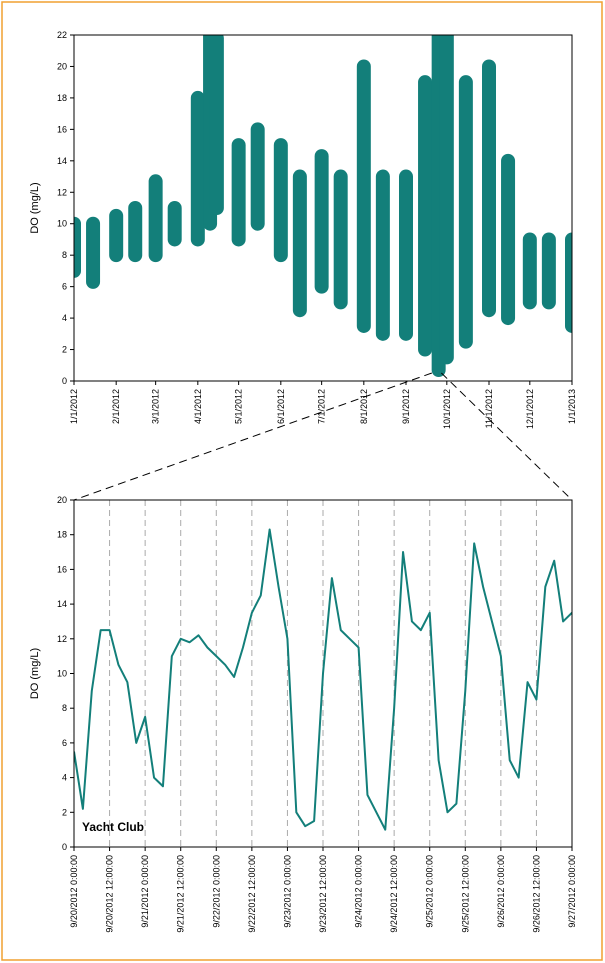 The height and width of the screenshot is (963, 605). I want to click on y-tick-label: 22, so click(62, 35).